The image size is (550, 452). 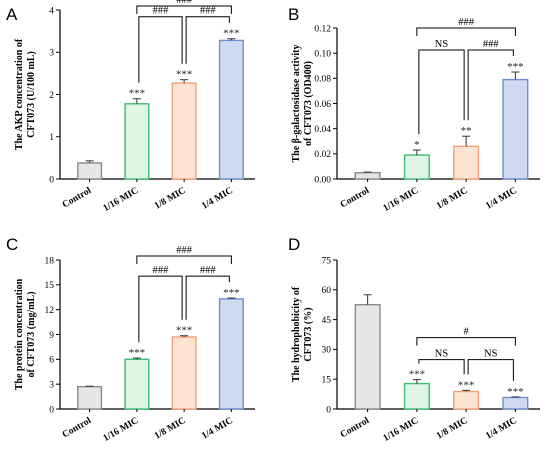 What do you see at coordinates (51, 336) in the screenshot?
I see `panel-c-y-tick-label: 9` at bounding box center [51, 336].